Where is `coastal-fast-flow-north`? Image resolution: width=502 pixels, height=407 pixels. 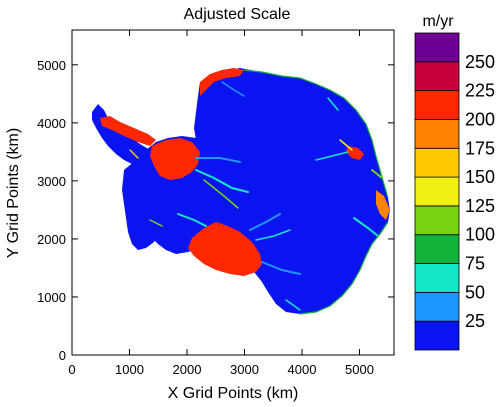 coastal-fast-flow-north is located at coordinates (222, 82).